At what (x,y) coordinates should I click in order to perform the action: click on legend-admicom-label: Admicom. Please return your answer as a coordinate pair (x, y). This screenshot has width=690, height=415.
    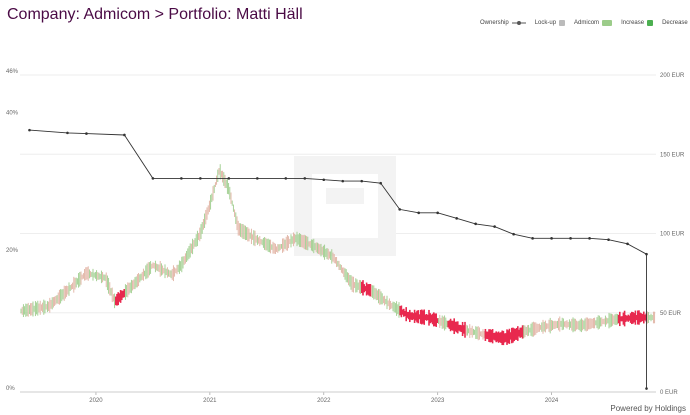
    Looking at the image, I should click on (587, 23).